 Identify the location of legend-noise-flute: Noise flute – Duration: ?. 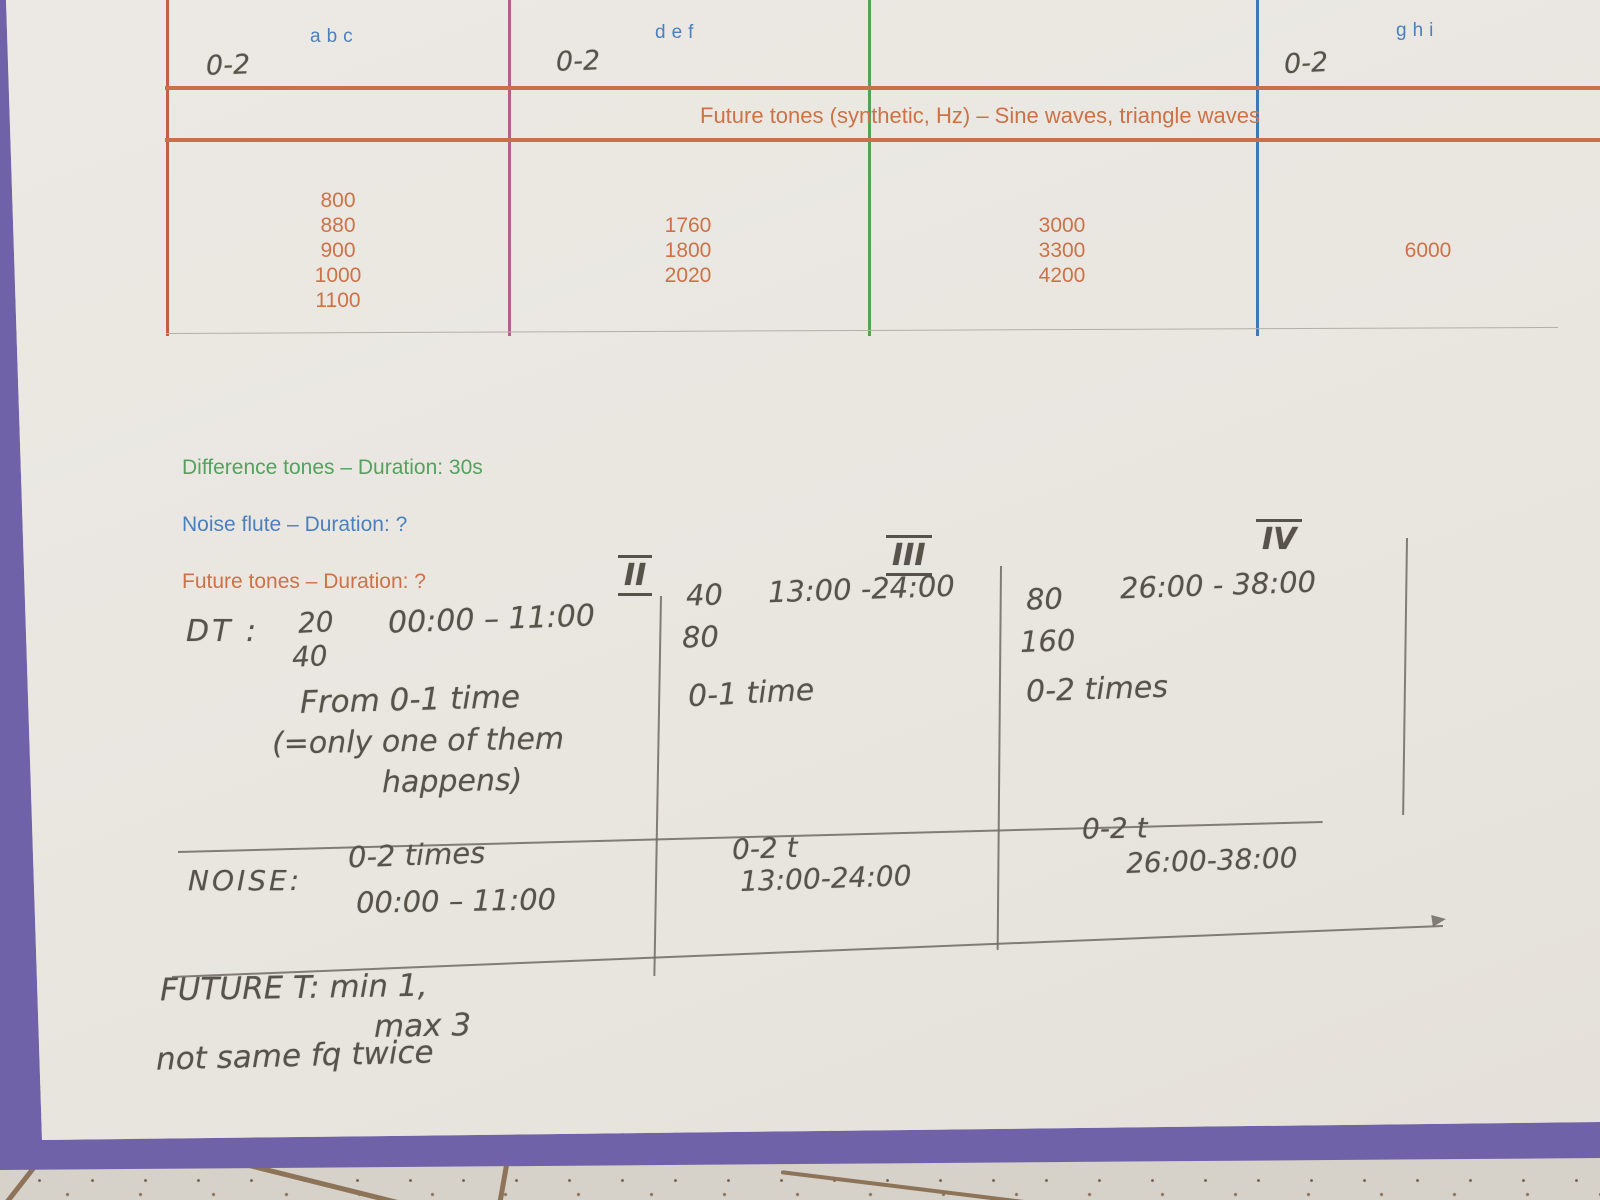
(295, 524).